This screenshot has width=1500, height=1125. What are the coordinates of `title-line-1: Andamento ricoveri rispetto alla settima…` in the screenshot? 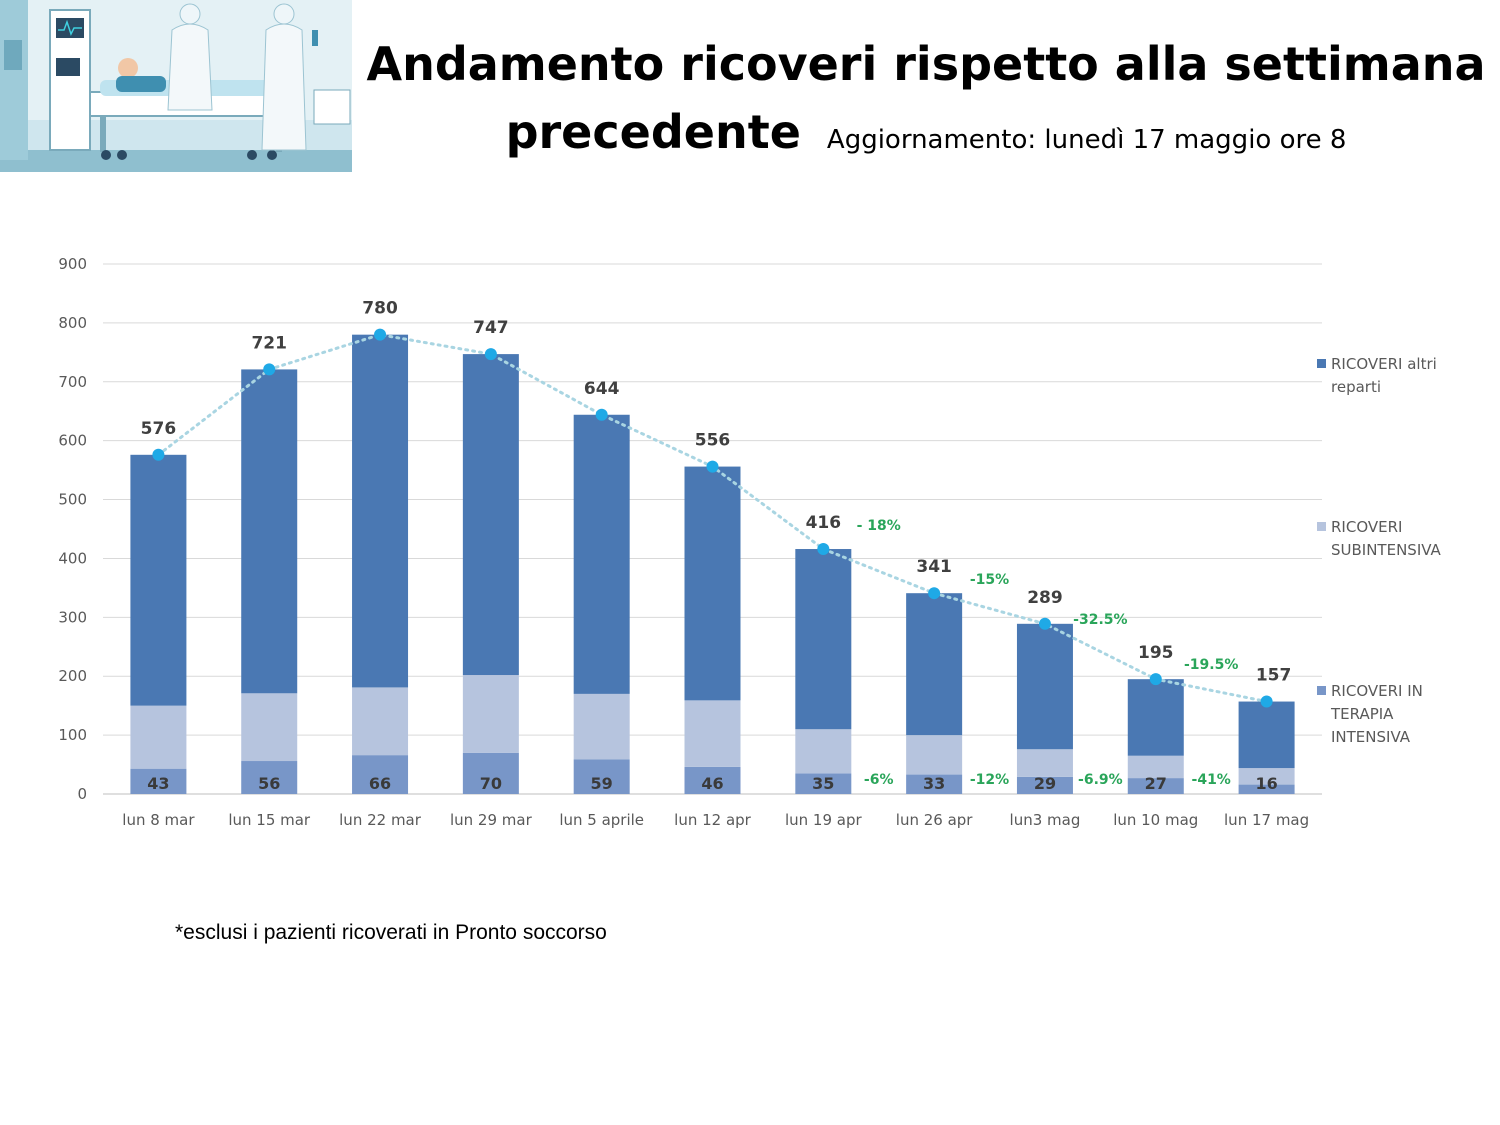 It's located at (926, 64).